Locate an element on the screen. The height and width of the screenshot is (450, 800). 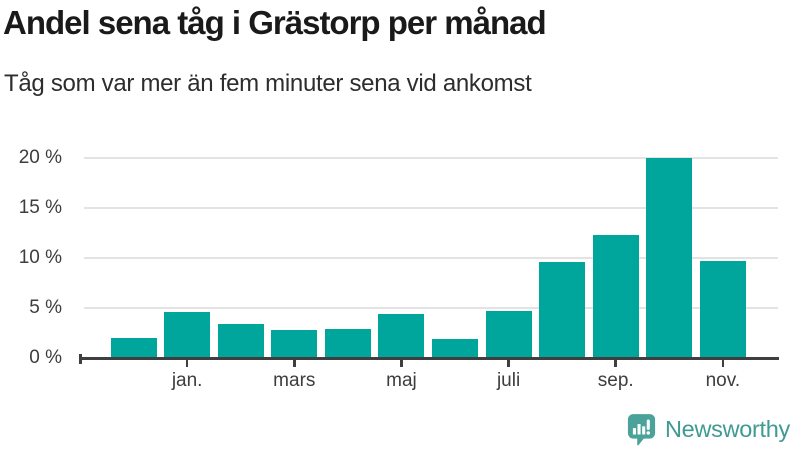
bar-jan is located at coordinates (187, 335).